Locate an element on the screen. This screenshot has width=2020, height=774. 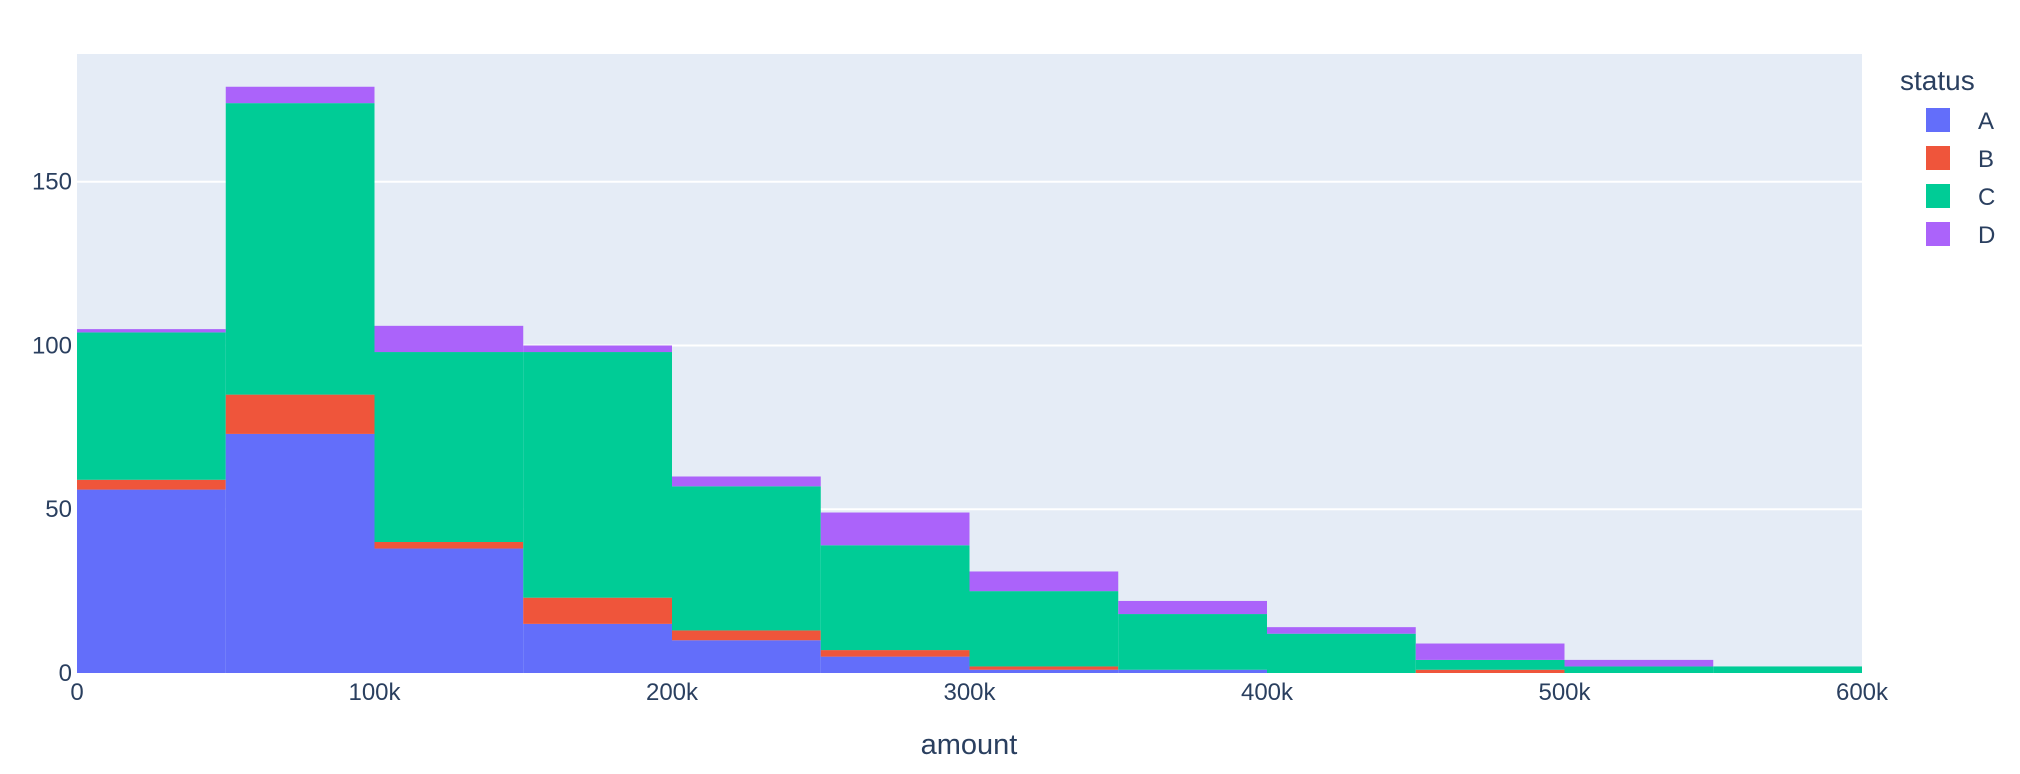
legend-swatch-c is located at coordinates (1938, 196).